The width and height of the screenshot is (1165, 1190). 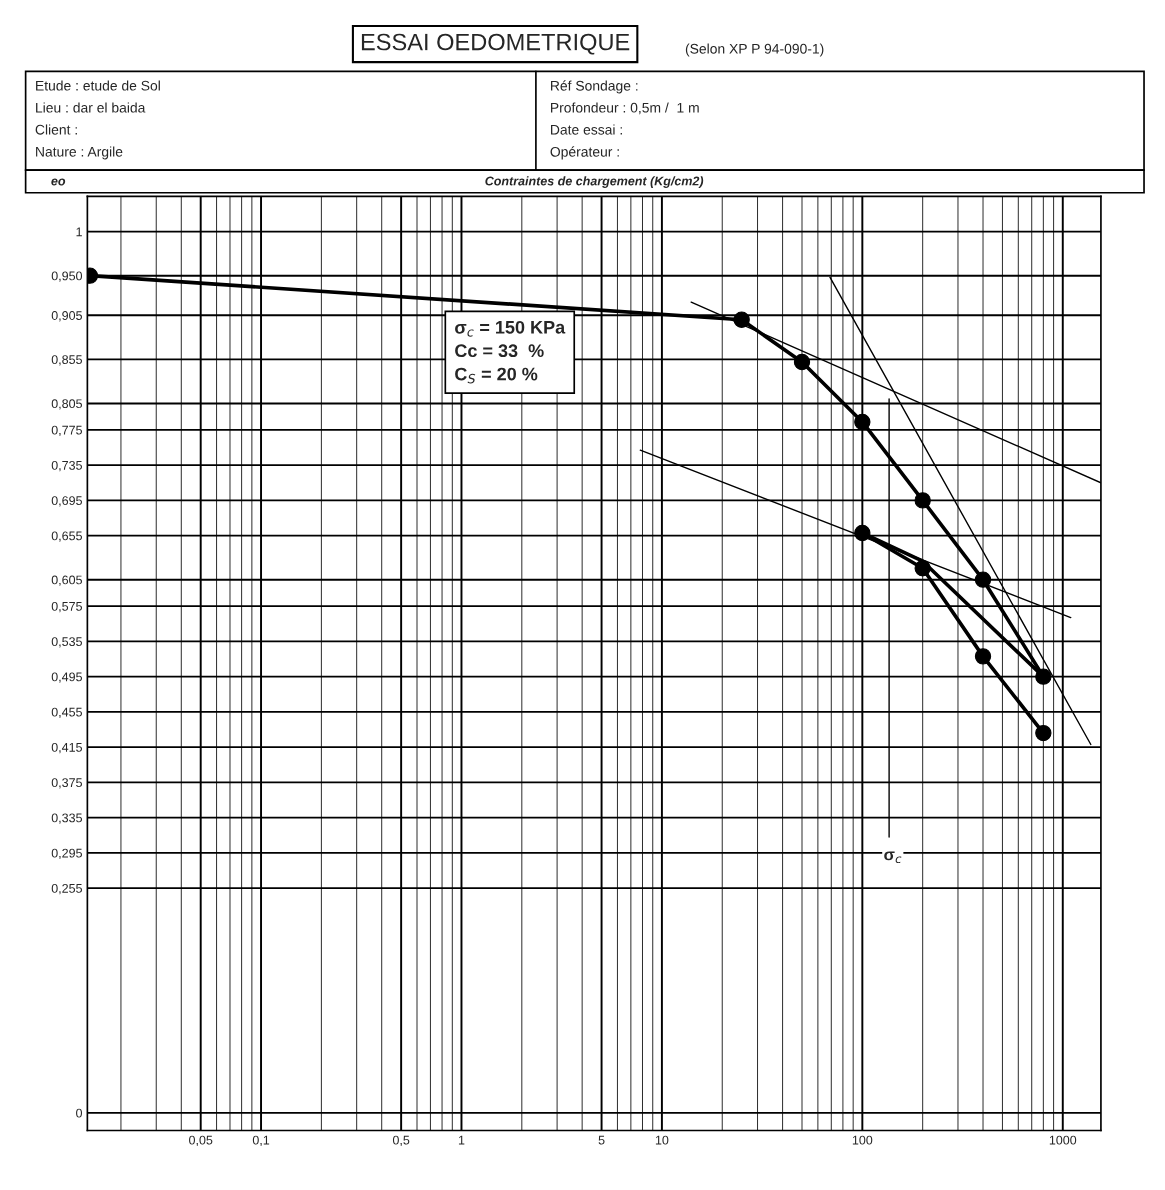 What do you see at coordinates (58, 182) in the screenshot?
I see `y-axis-title: eo` at bounding box center [58, 182].